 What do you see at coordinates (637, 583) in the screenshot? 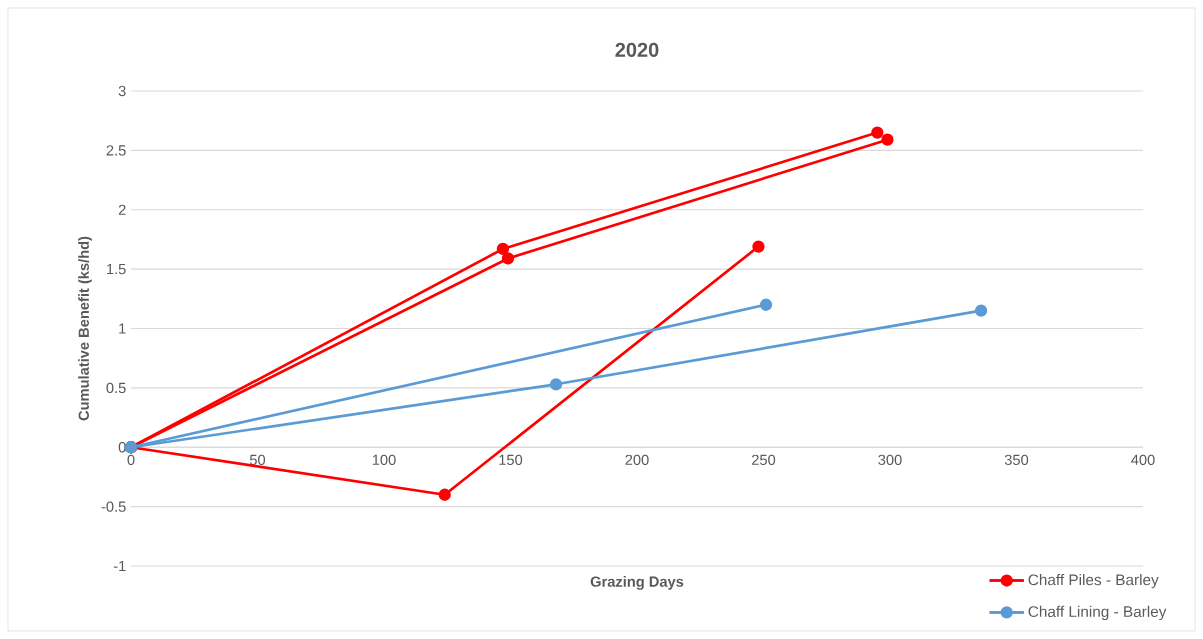
I see `x-axis-title: Grazing Days` at bounding box center [637, 583].